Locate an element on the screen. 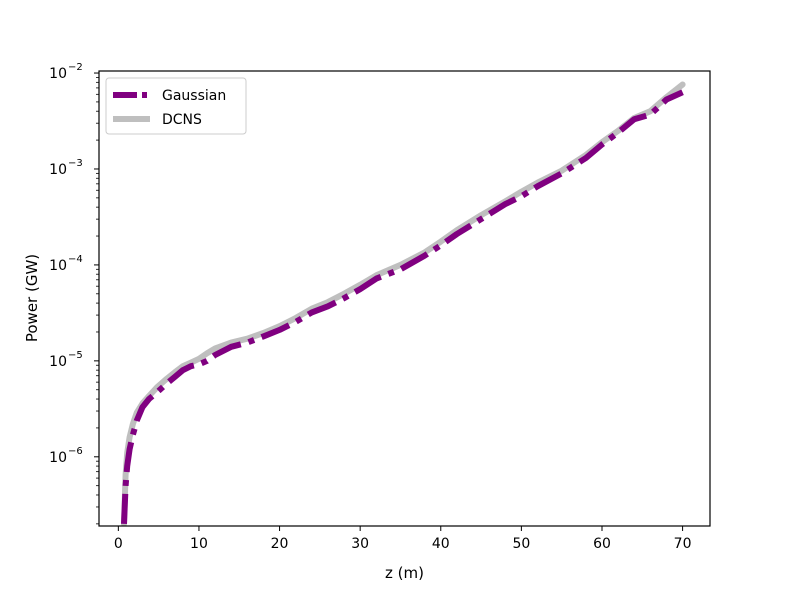  y-axis: 10−610−510−410−310−2 is located at coordinates (74, 293).